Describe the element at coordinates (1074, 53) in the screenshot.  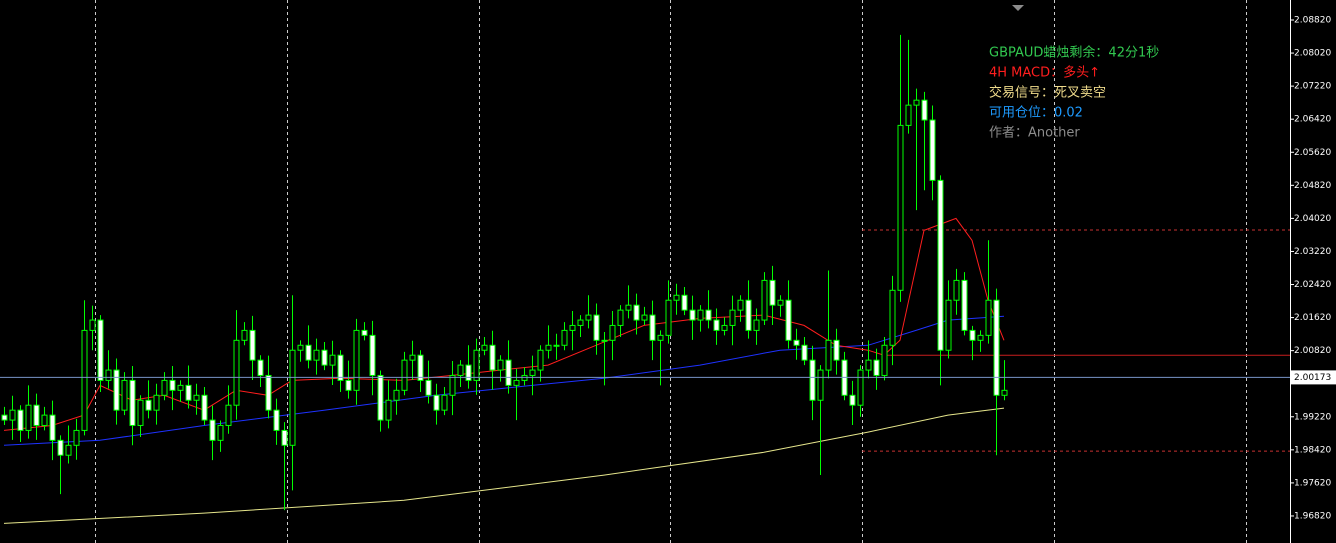
I see `indicator-text: GBPAUD蜡烛剩余：42分1秒` at that location.